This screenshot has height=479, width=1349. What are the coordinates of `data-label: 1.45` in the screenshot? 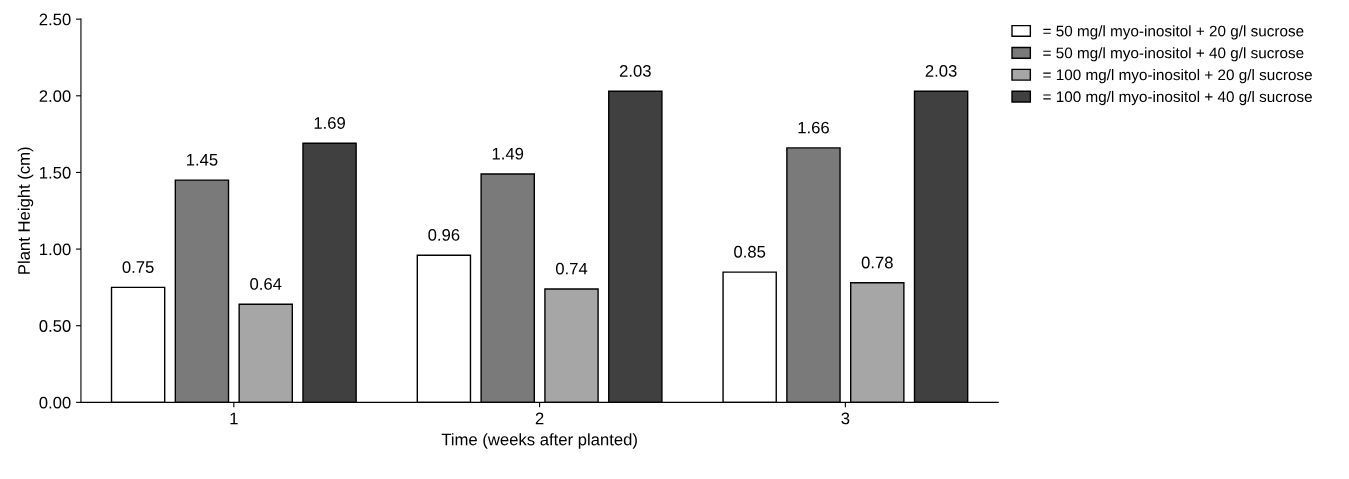 It's located at (202, 160).